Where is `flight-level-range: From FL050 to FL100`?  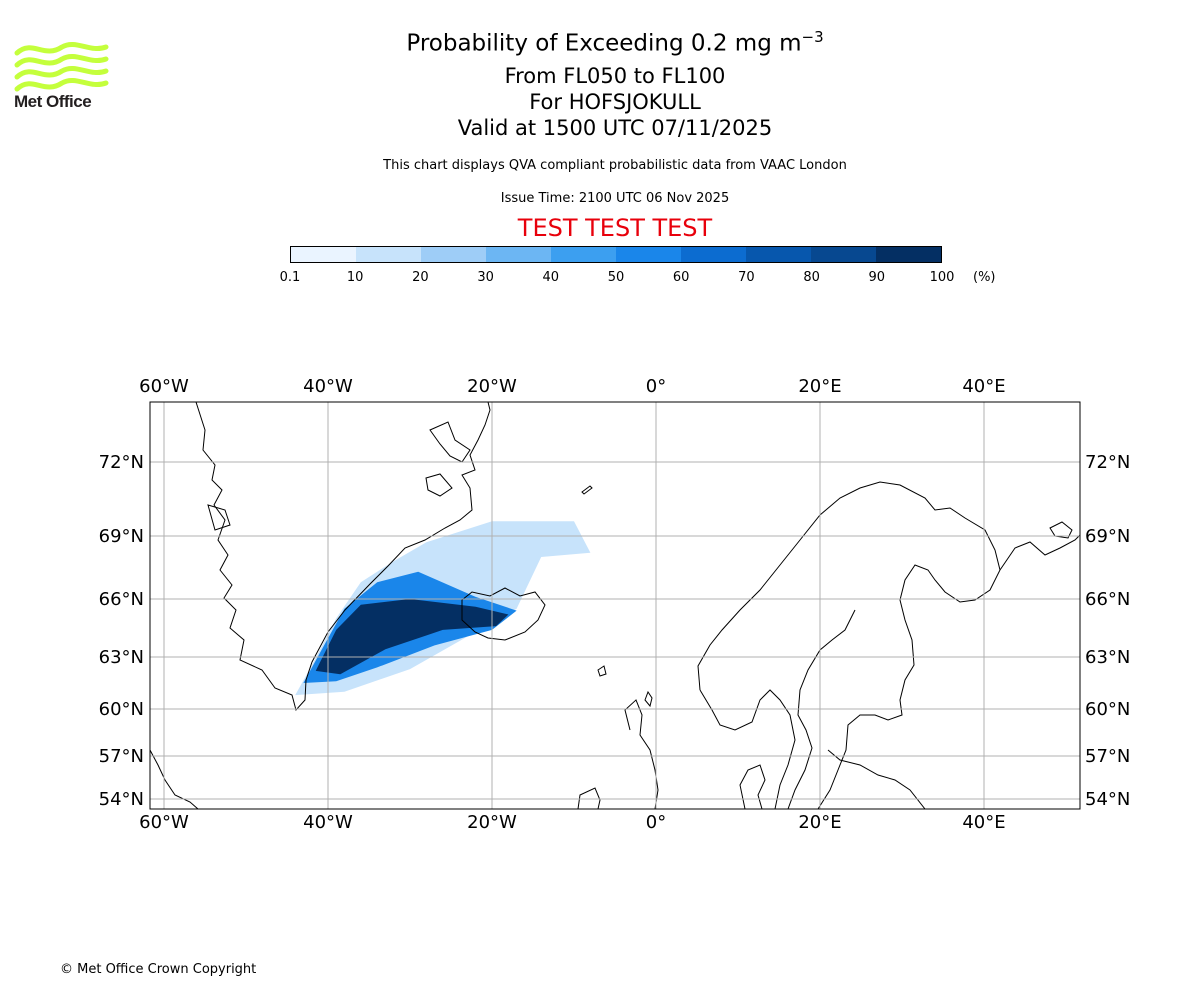
flight-level-range: From FL050 to FL100 is located at coordinates (615, 76).